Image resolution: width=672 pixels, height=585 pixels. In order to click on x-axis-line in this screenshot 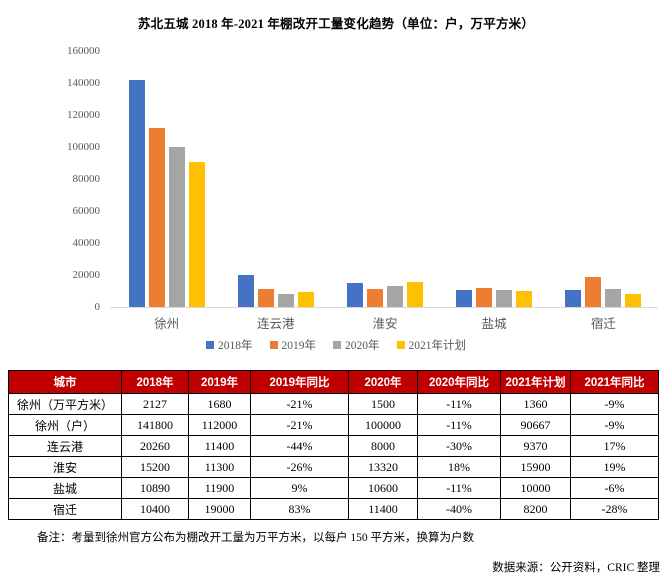, I will do `click(384, 307)`.